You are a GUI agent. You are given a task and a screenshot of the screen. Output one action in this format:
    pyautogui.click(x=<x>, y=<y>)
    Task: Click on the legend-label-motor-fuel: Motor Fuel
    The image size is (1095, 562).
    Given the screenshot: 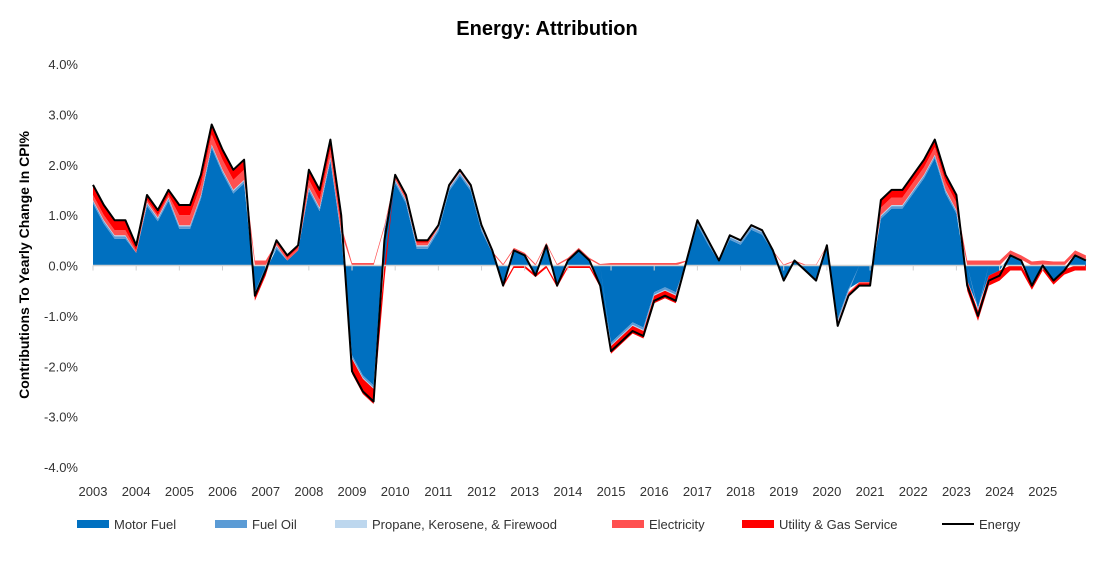 What is the action you would take?
    pyautogui.click(x=145, y=524)
    